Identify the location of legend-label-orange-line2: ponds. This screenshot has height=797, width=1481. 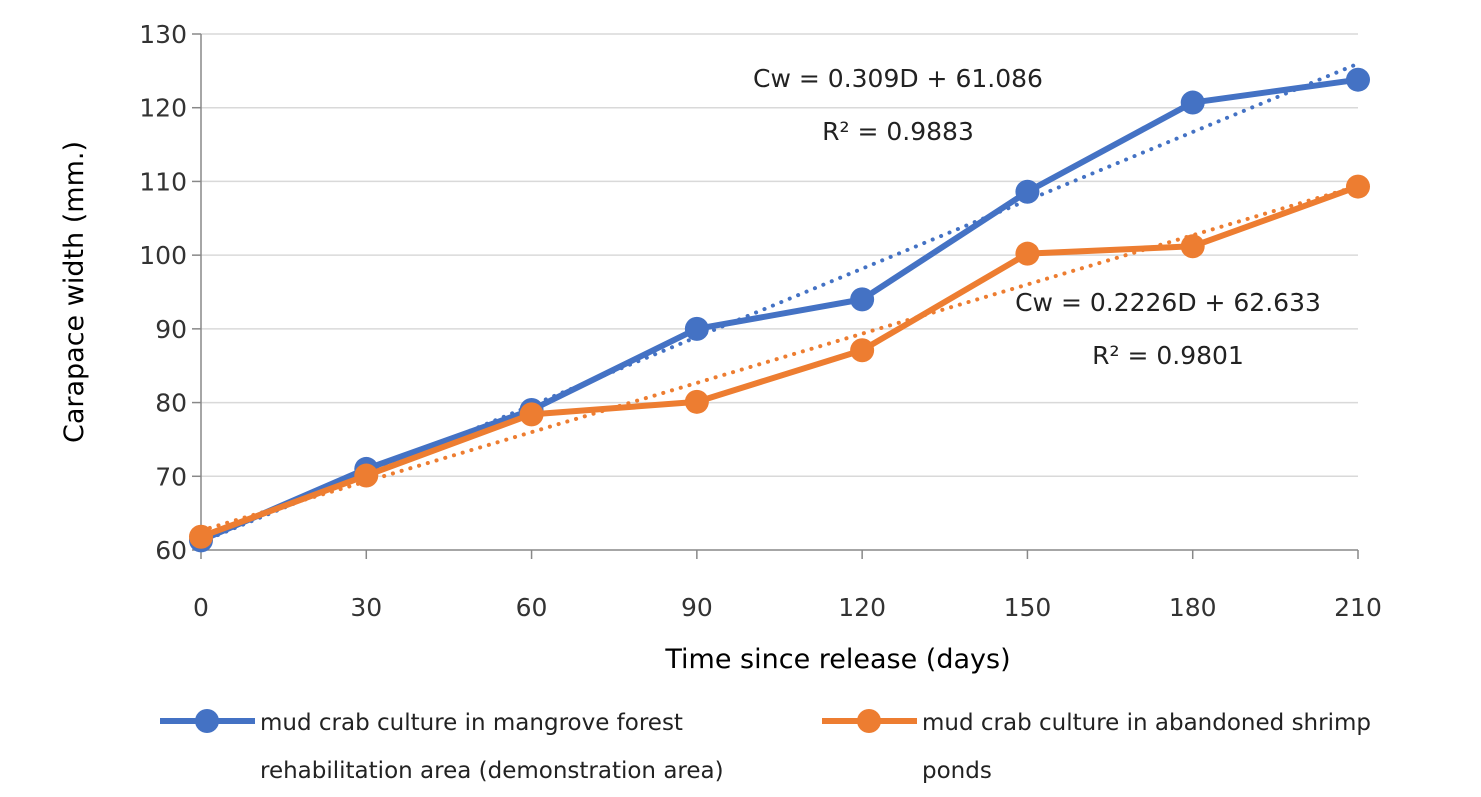
(957, 771).